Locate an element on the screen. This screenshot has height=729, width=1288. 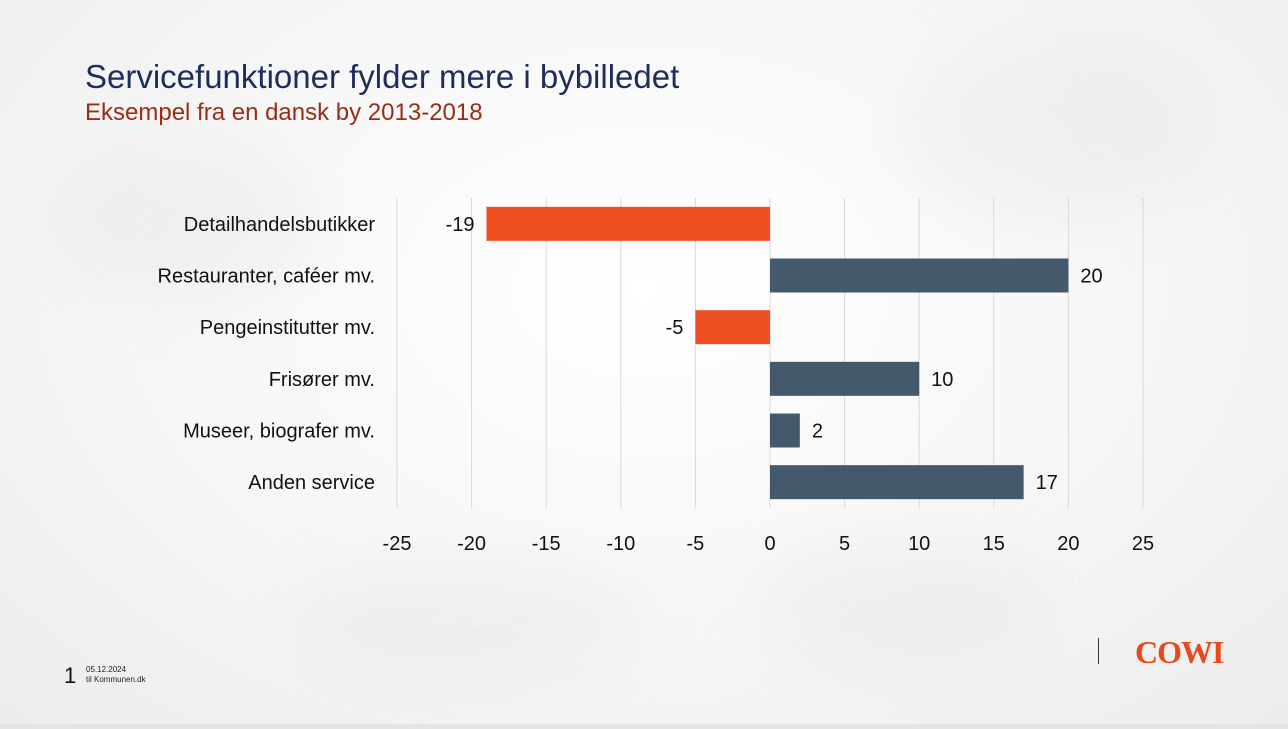
page-number: 1 is located at coordinates (70, 675).